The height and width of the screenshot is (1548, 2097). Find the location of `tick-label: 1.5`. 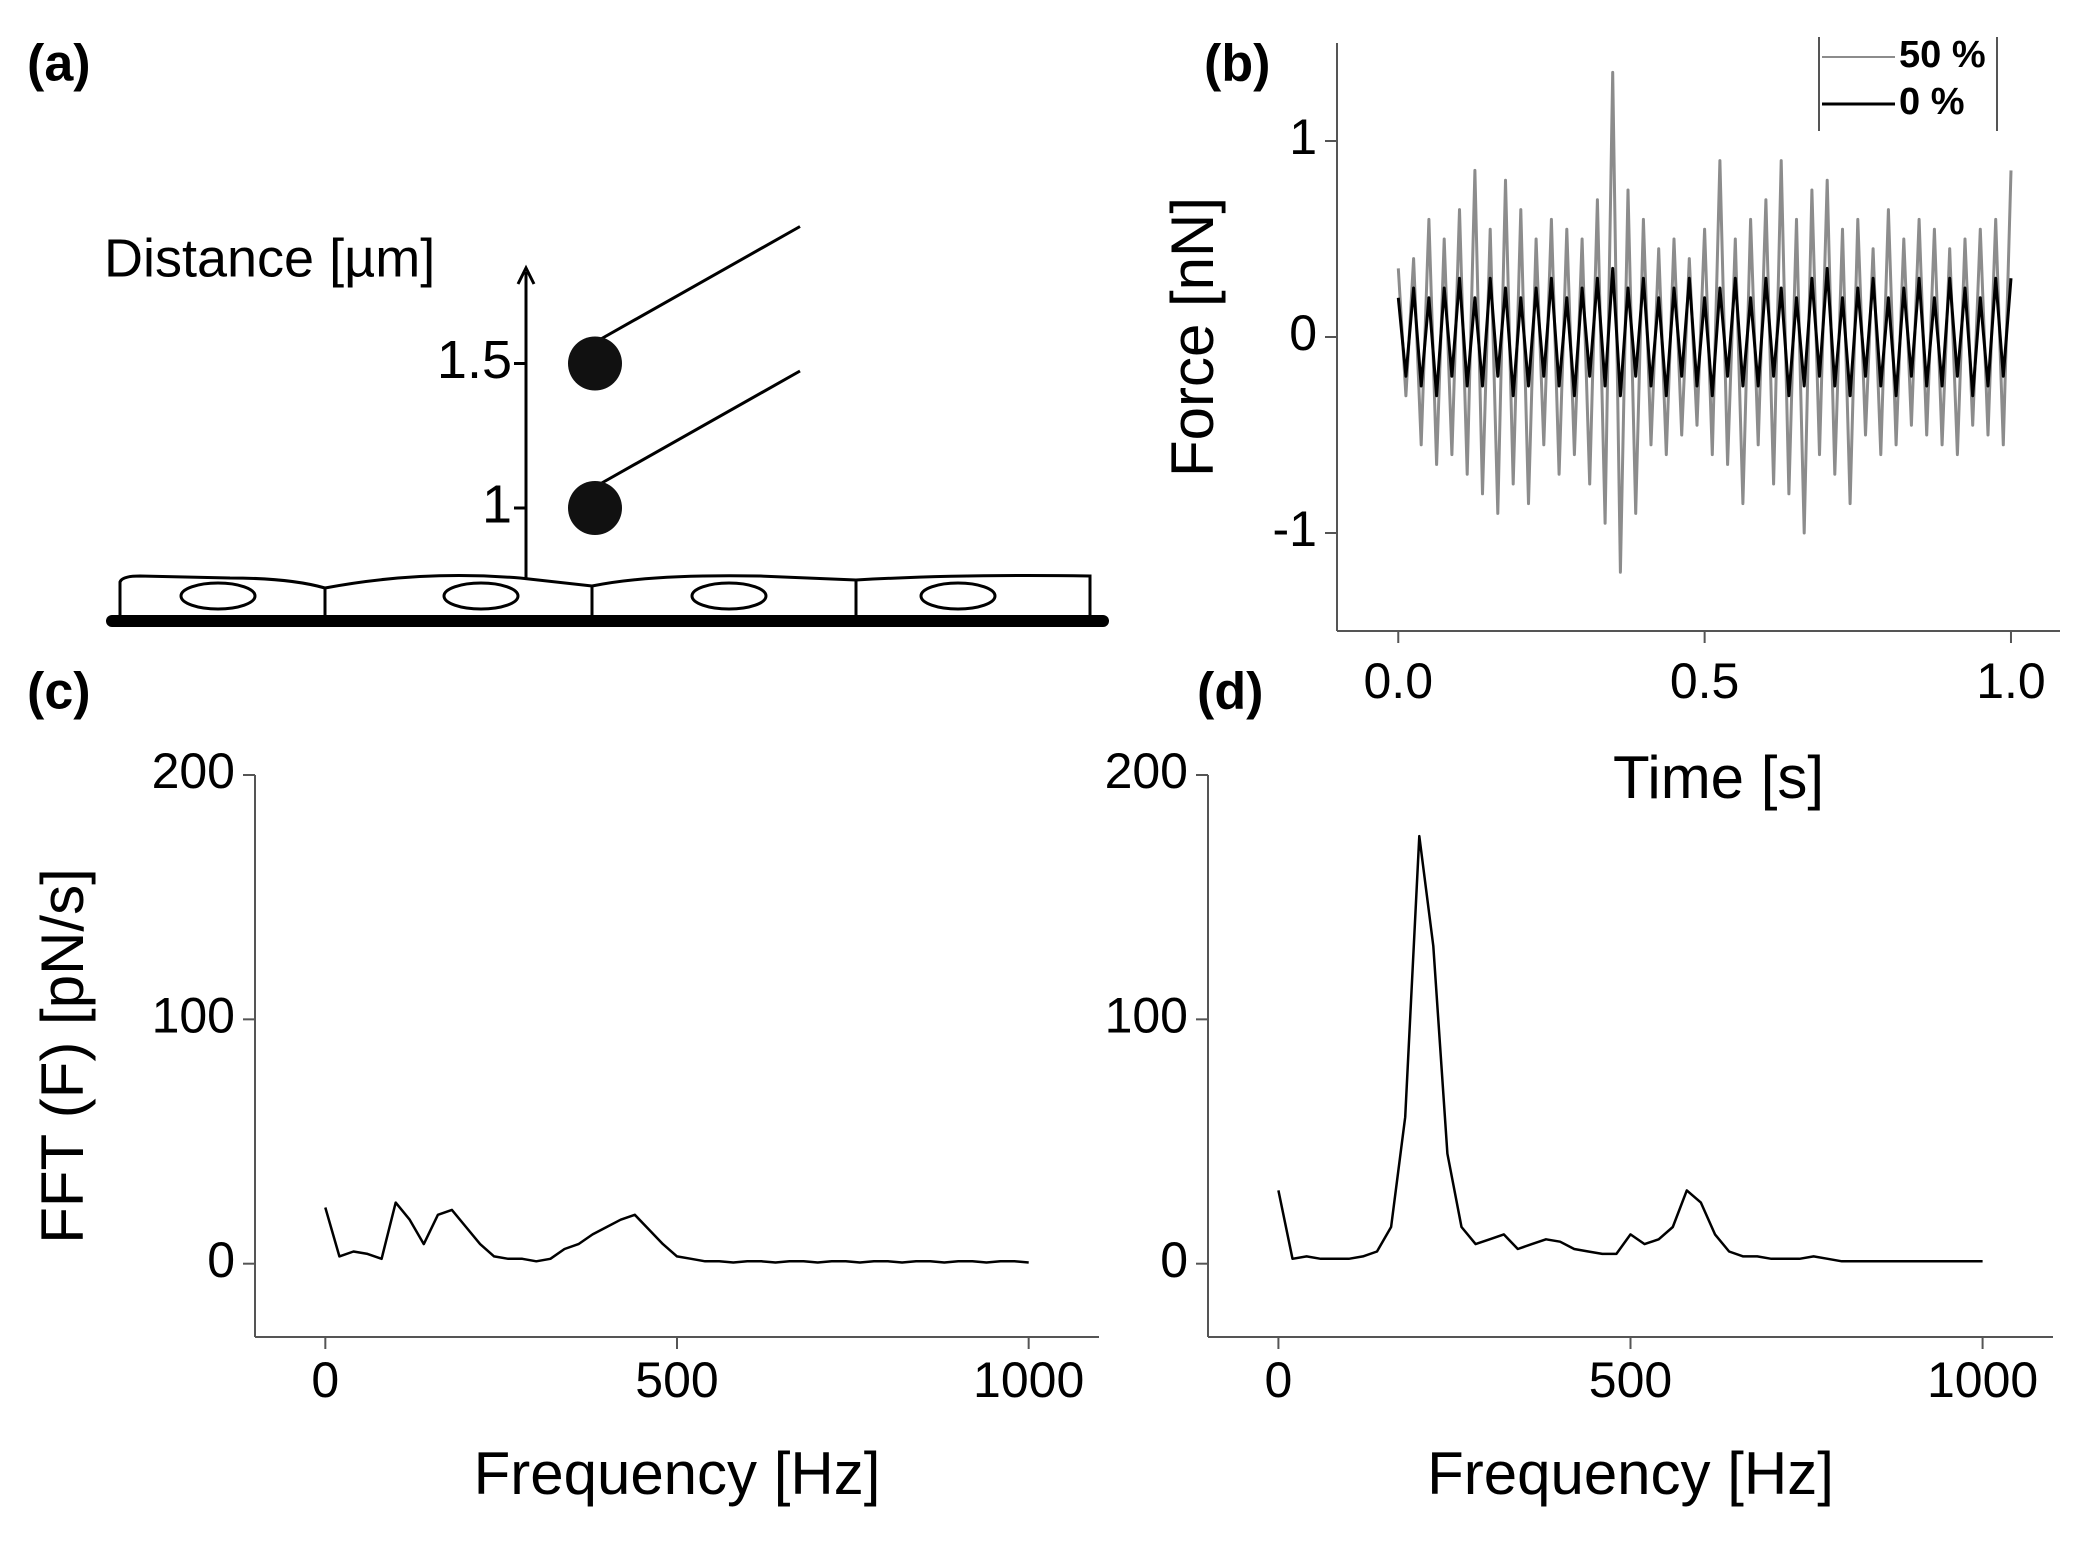

tick-label: 1.5 is located at coordinates (474, 360).